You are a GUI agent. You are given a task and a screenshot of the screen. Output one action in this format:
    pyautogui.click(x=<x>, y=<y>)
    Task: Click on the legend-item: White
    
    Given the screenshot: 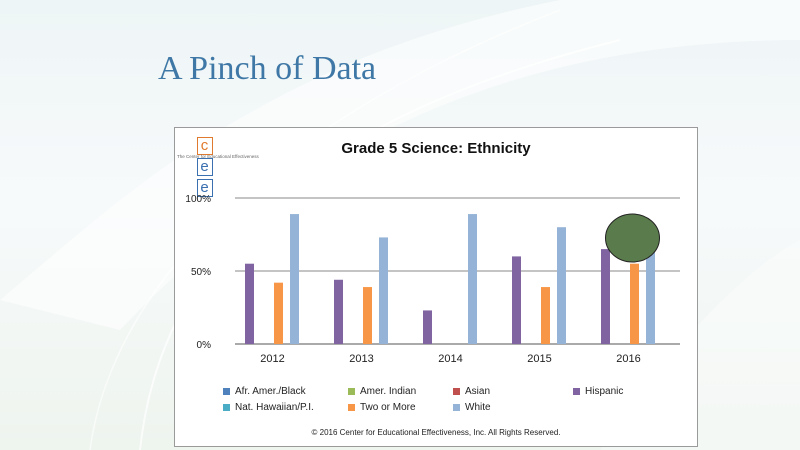 What is the action you would take?
    pyautogui.click(x=472, y=407)
    